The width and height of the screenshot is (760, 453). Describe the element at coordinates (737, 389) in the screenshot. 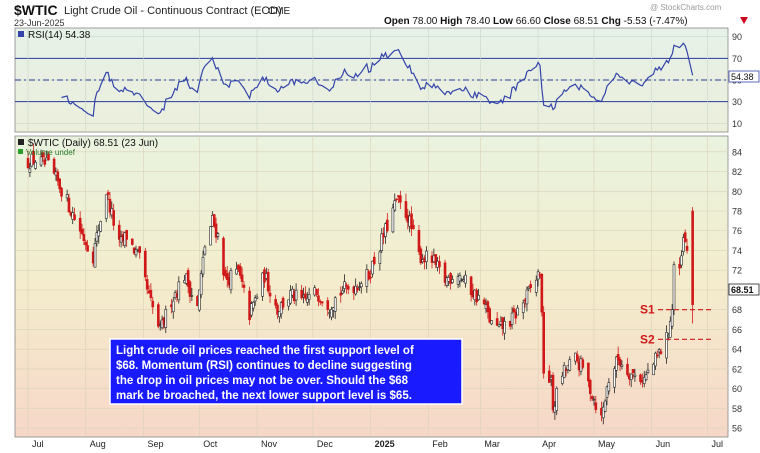

I see `price-tick-label: 60` at that location.